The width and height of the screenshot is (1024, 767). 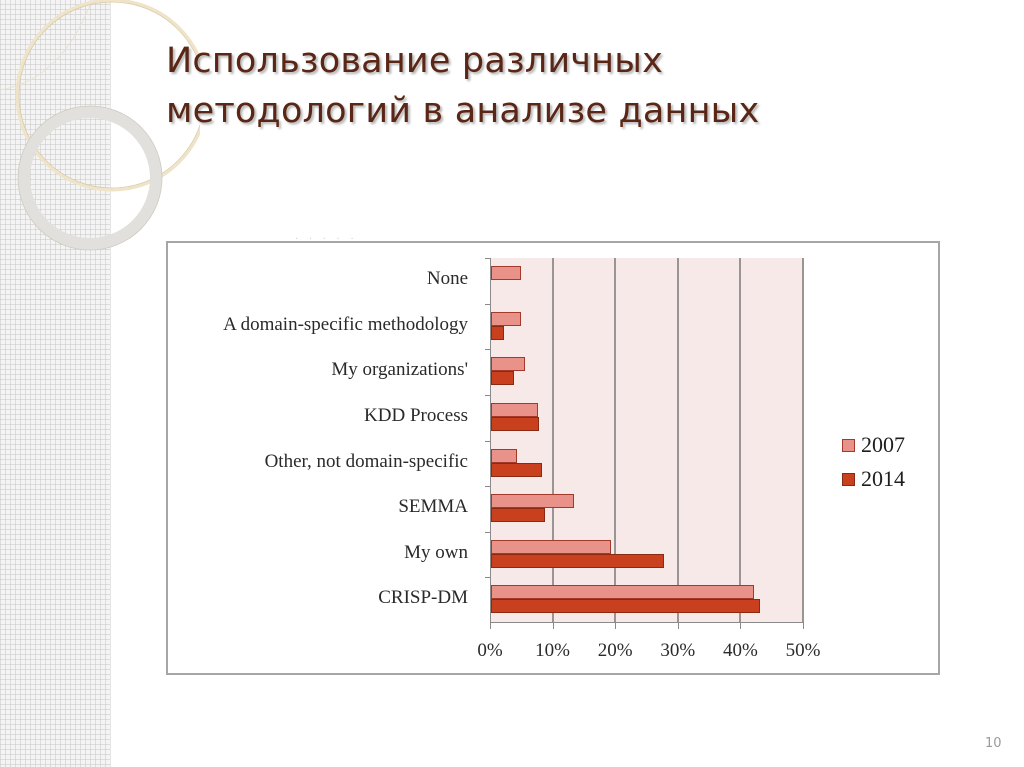 I want to click on legend-item-2007: 2007, so click(x=873, y=445).